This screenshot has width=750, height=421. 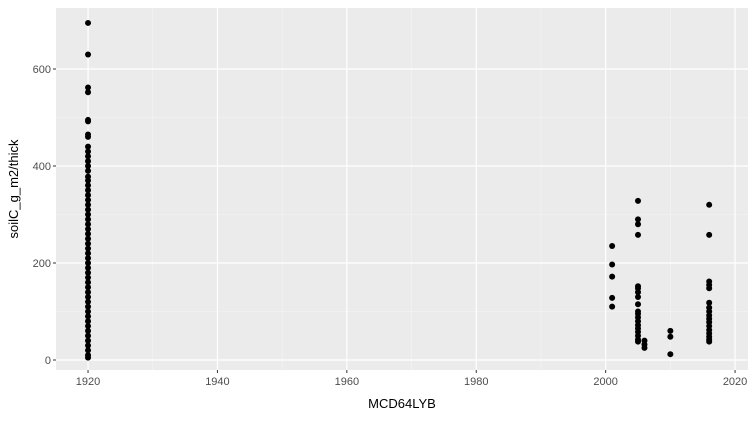 I want to click on x-tick-label: 1920, so click(x=88, y=382).